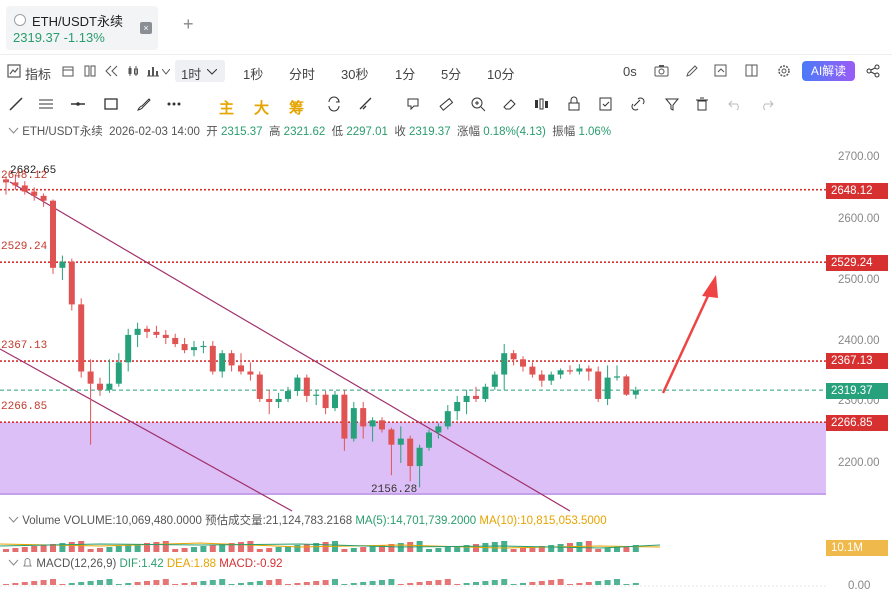  Describe the element at coordinates (355, 74) in the screenshot. I see `interval-30s: 30秒` at that location.